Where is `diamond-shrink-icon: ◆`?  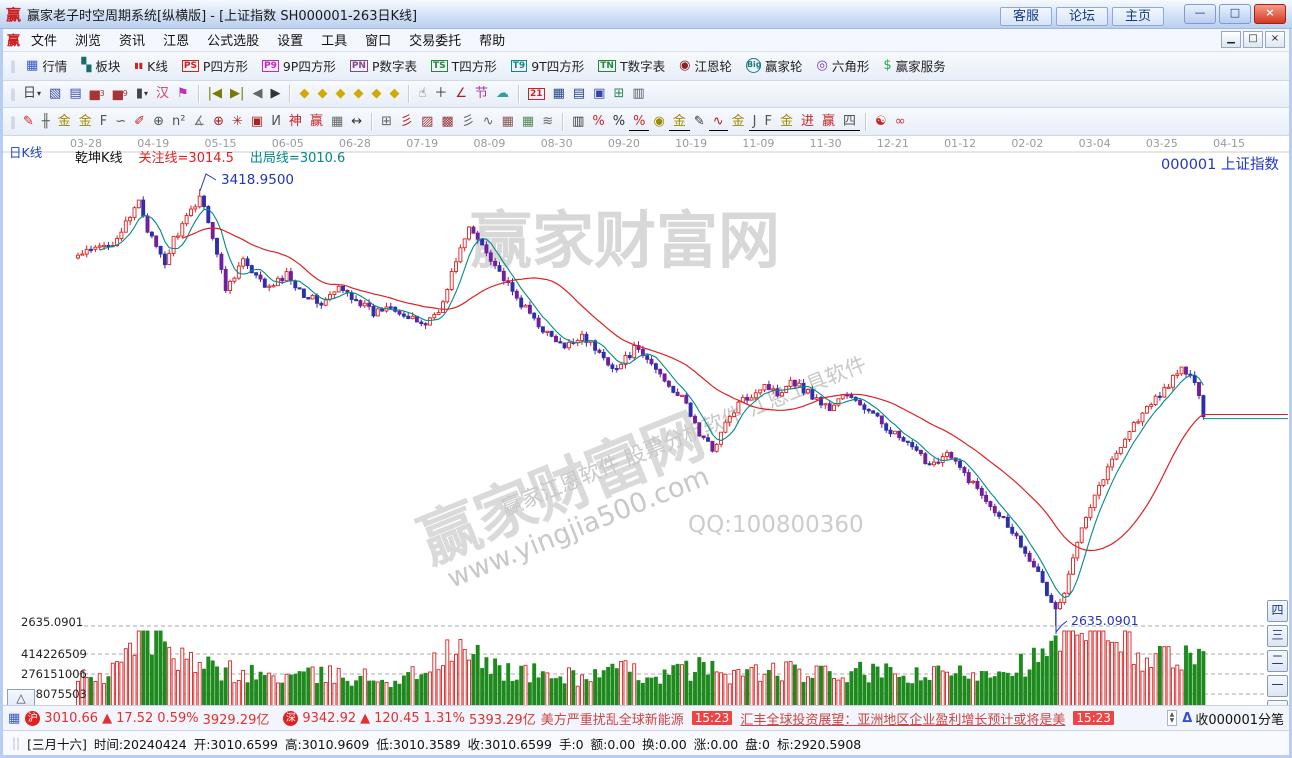 diamond-shrink-icon: ◆ is located at coordinates (358, 94).